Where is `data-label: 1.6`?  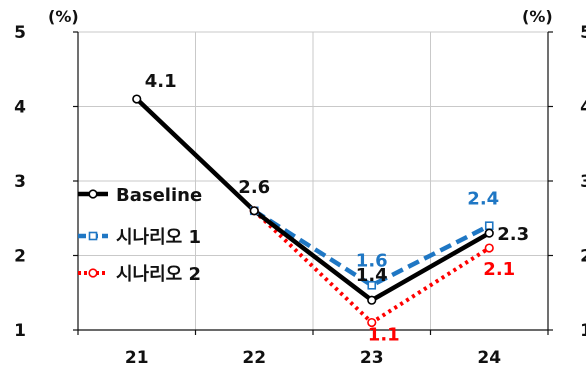 data-label: 1.6 is located at coordinates (372, 260).